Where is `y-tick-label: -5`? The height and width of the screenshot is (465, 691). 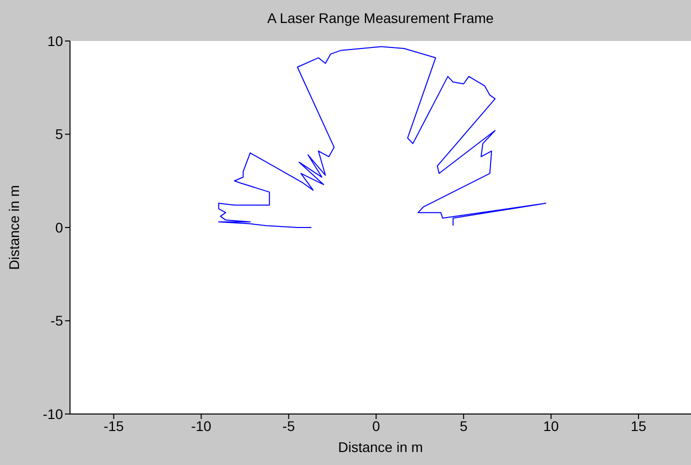
y-tick-label: -5 is located at coordinates (57, 320).